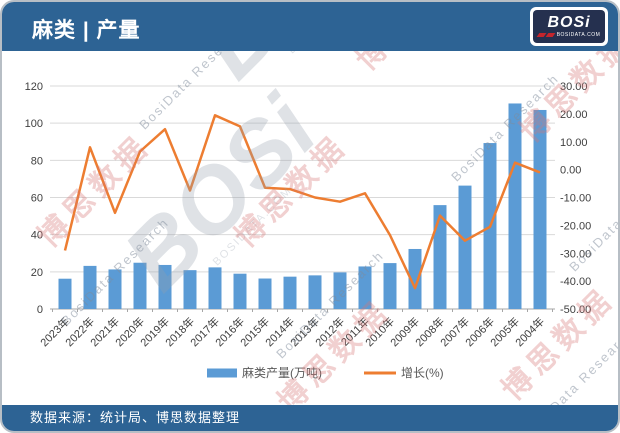  What do you see at coordinates (570, 171) in the screenshot?
I see `y-axis-label-right: 0.00` at bounding box center [570, 171].